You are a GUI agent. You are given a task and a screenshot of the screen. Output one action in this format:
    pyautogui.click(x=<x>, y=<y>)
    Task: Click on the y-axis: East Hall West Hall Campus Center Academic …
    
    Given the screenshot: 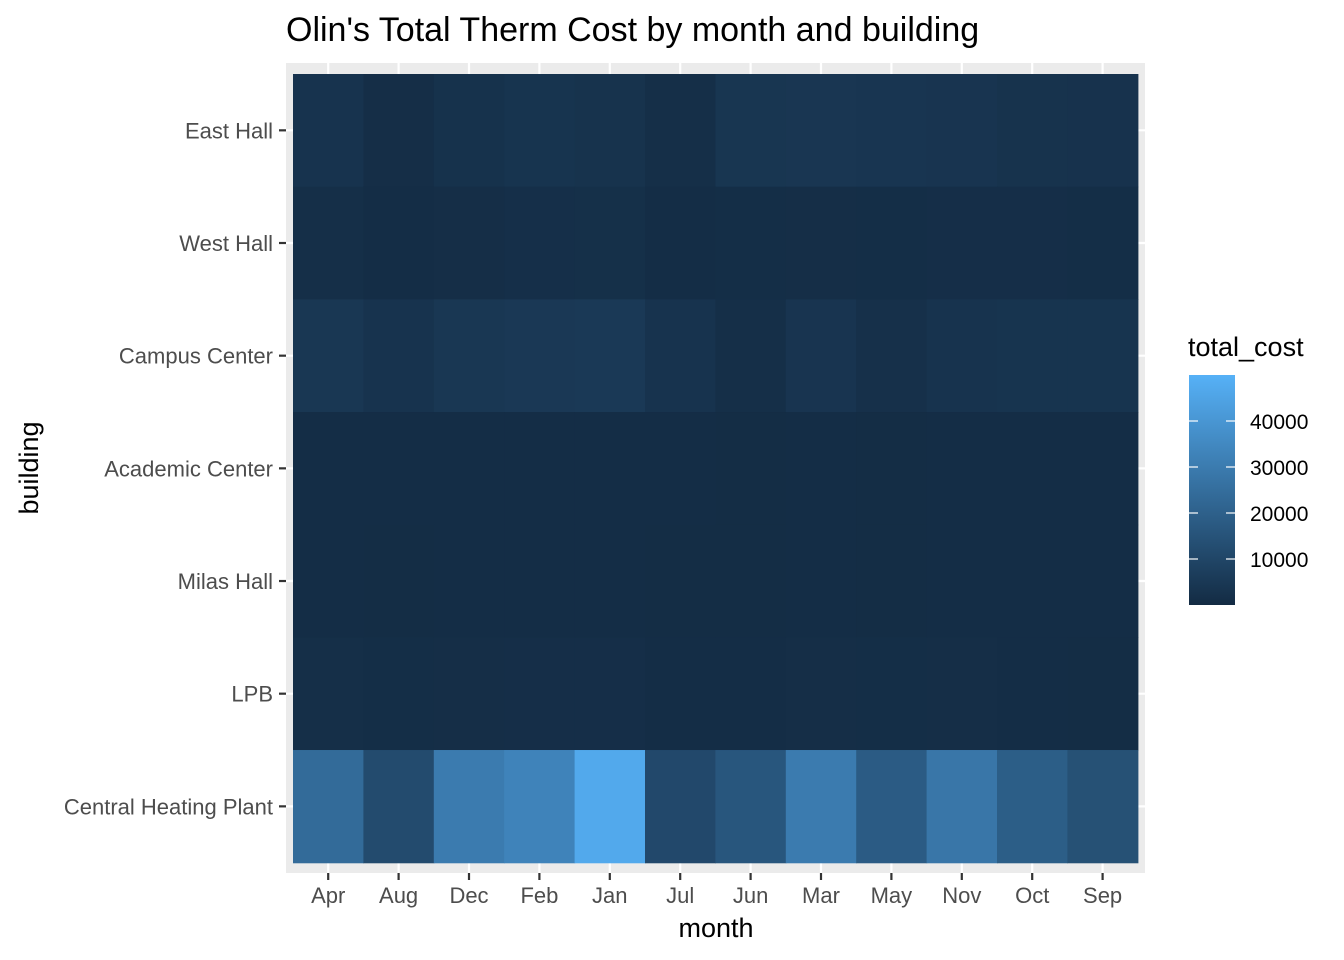 What is the action you would take?
    pyautogui.click(x=175, y=468)
    